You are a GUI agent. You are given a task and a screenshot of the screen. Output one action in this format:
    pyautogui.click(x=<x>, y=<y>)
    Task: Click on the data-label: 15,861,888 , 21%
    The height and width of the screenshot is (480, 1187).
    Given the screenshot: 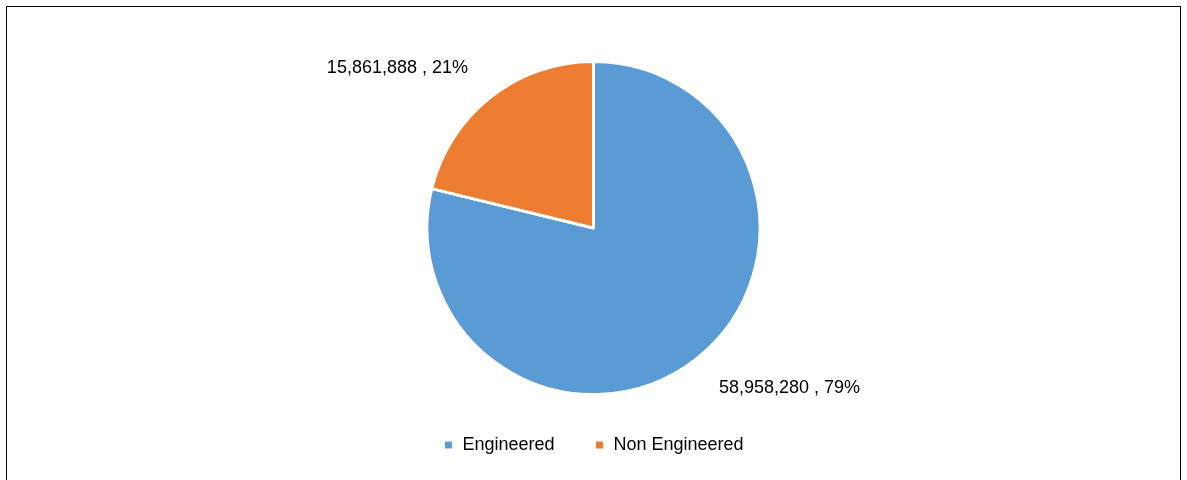 What is the action you would take?
    pyautogui.click(x=397, y=67)
    